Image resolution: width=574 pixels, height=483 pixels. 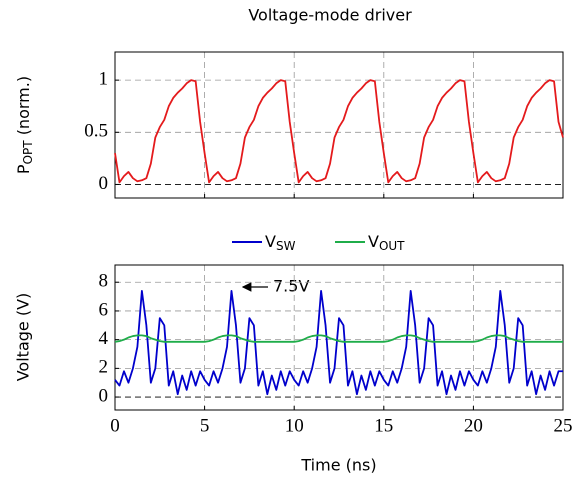 I want to click on series-line, so click(x=338, y=338).